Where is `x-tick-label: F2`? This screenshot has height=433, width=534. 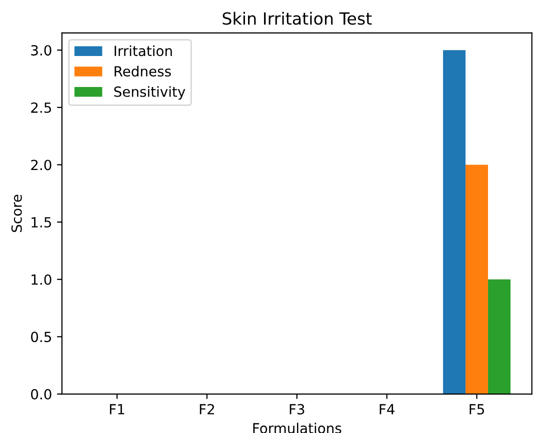
x-tick-label: F2 is located at coordinates (207, 409).